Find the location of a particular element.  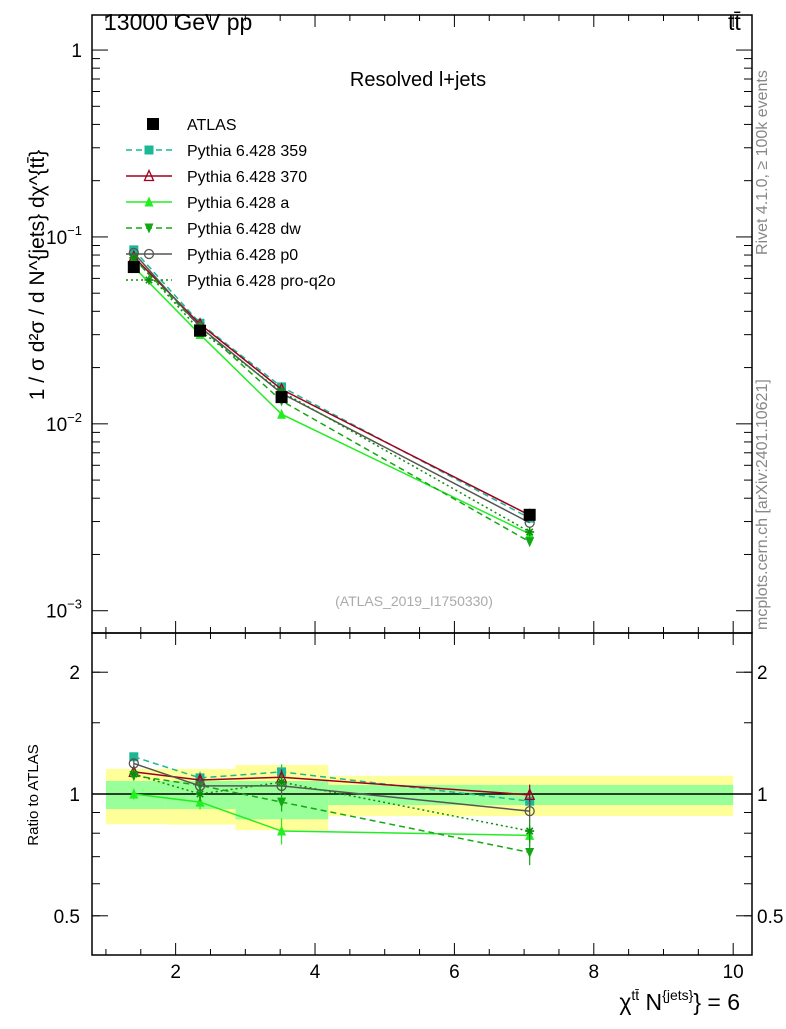

y-tick-label: 10⁻² is located at coordinates (64, 423).